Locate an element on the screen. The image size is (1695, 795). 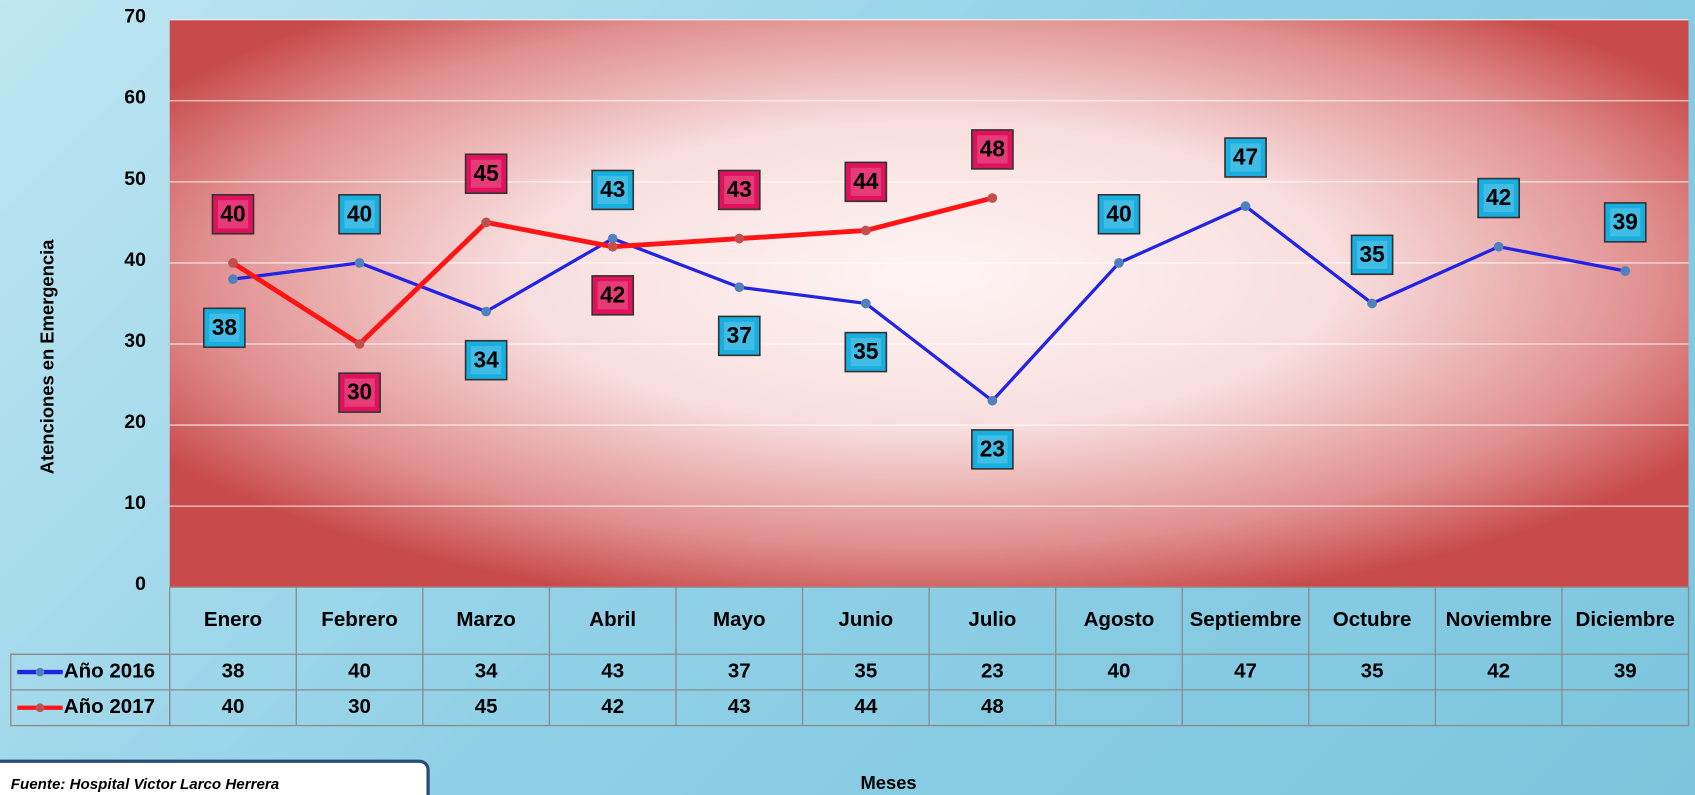
x-tick-label: Agosto is located at coordinates (1119, 620).